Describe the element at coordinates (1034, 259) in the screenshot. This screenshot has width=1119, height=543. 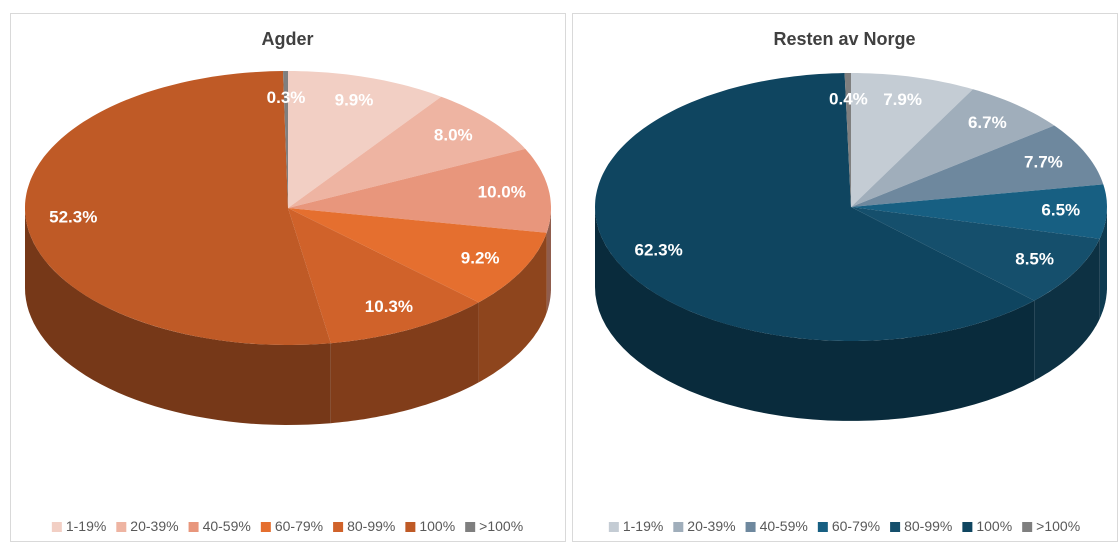
I see `data-label: 8.5%` at that location.